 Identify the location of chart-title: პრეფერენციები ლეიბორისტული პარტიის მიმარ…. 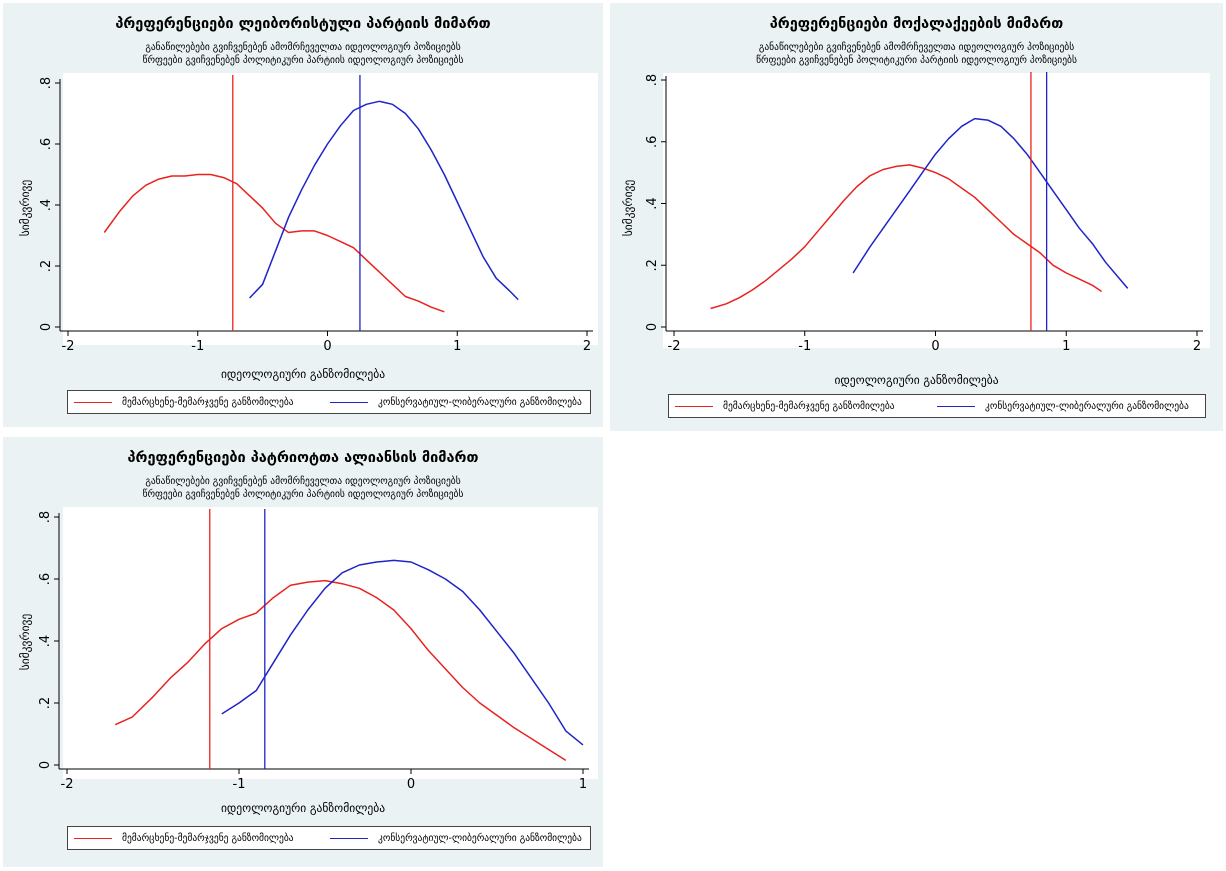
(303, 24).